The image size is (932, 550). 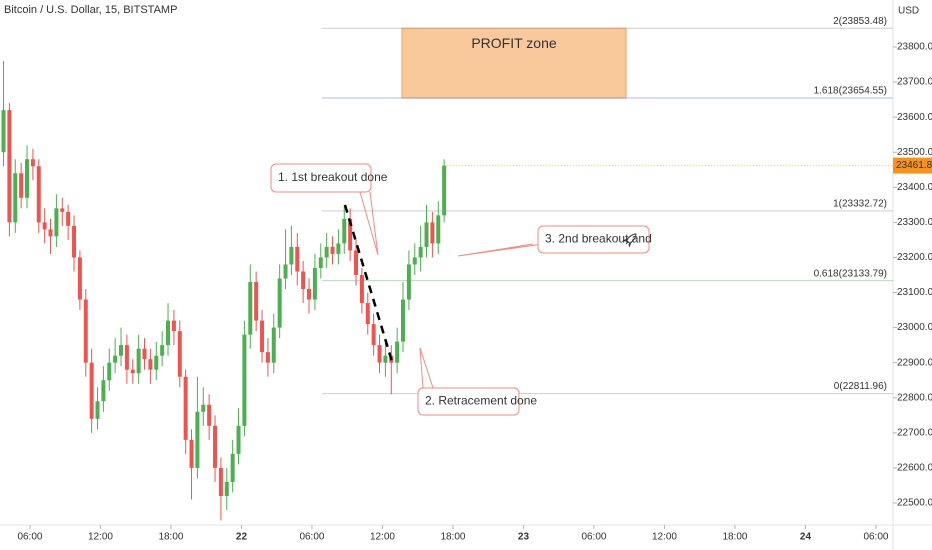 What do you see at coordinates (914, 222) in the screenshot?
I see `y-tick-label: 23300.00` at bounding box center [914, 222].